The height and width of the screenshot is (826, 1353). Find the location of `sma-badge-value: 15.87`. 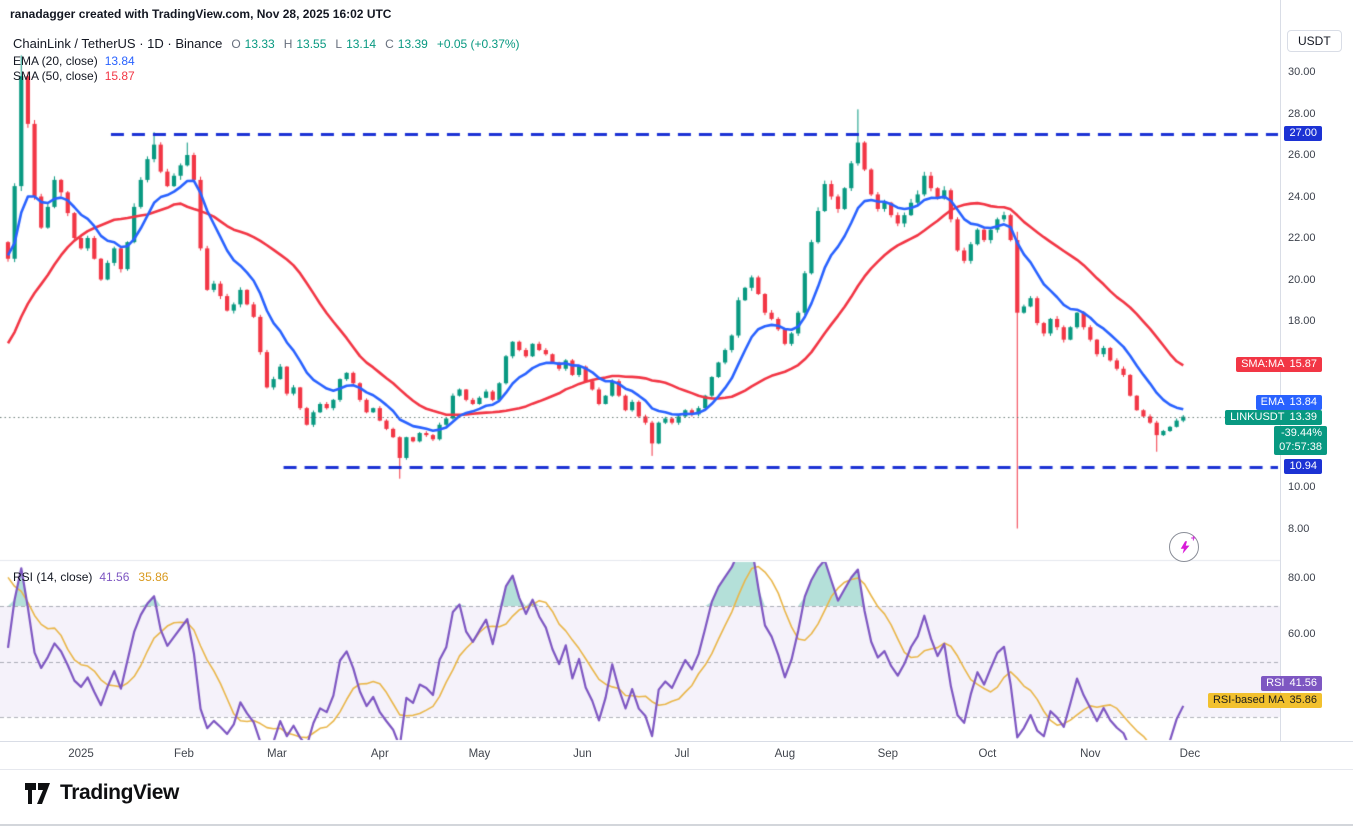

sma-badge-value: 15.87 is located at coordinates (1303, 364).